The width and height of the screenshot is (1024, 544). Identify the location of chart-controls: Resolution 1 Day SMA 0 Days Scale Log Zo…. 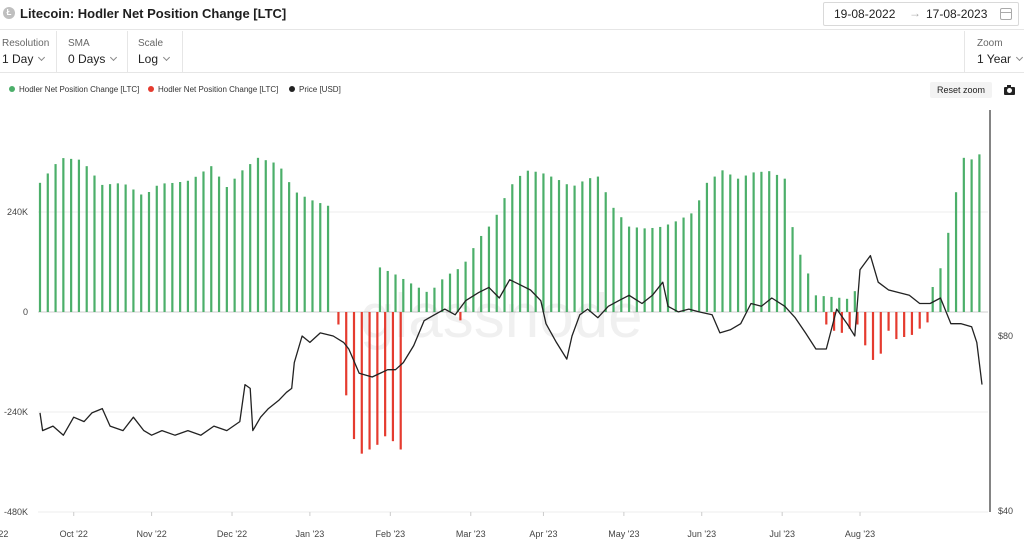
(512, 52).